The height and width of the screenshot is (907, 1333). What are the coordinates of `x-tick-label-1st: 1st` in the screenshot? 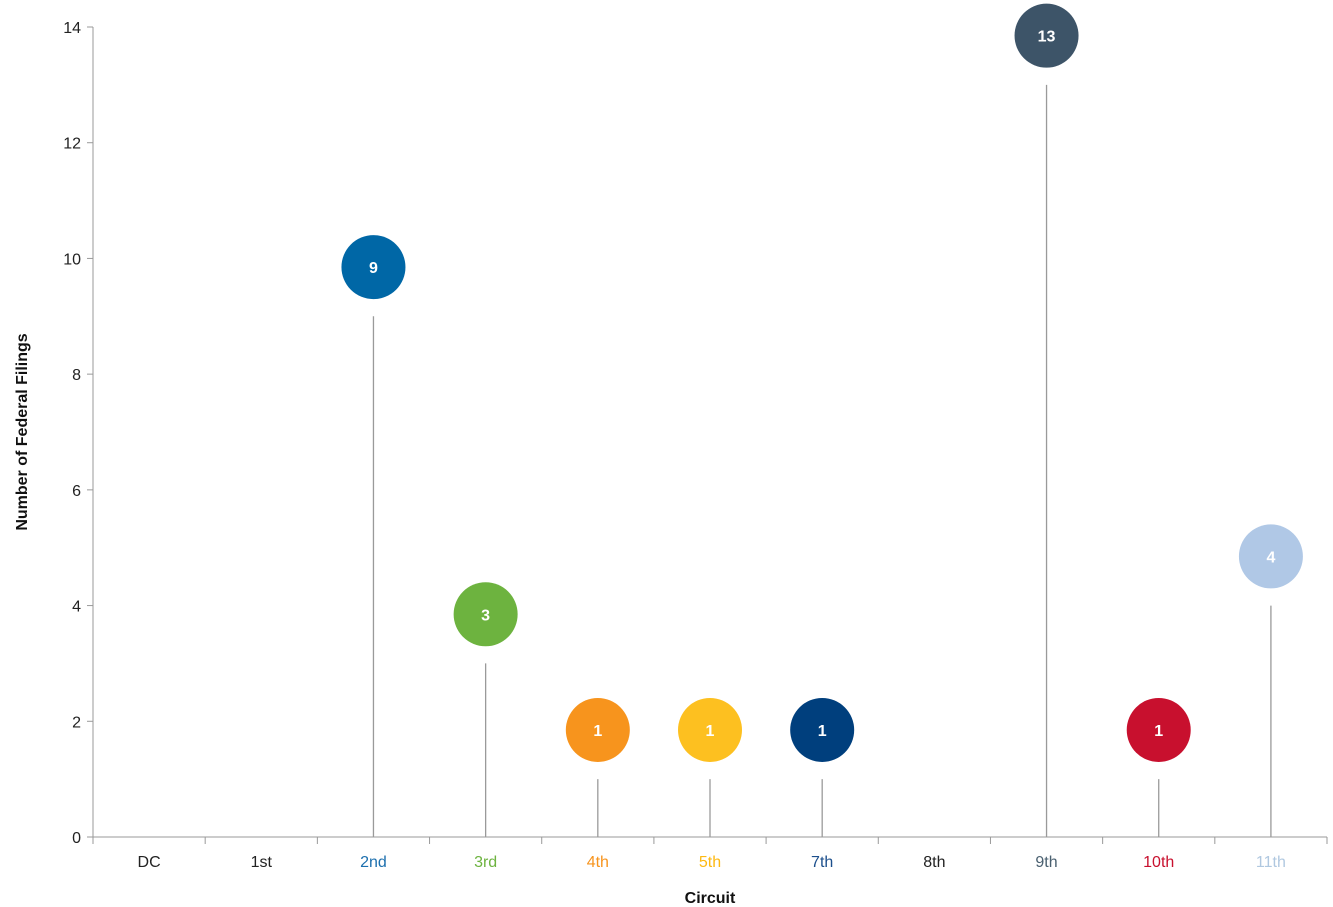 It's located at (262, 862).